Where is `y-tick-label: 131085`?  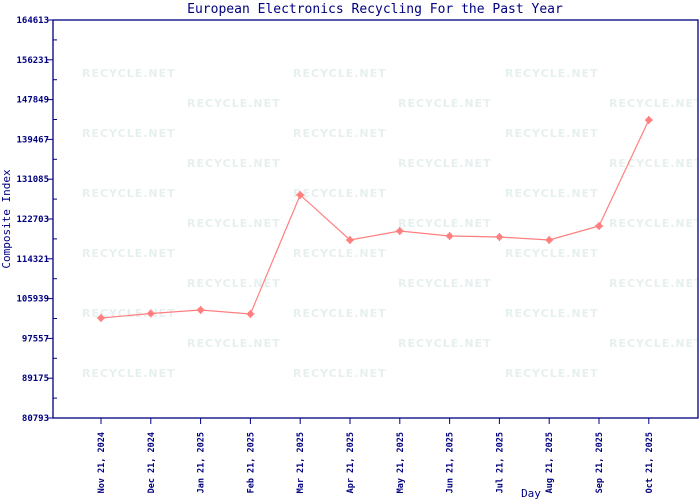 y-tick-label: 131085 is located at coordinates (32, 180).